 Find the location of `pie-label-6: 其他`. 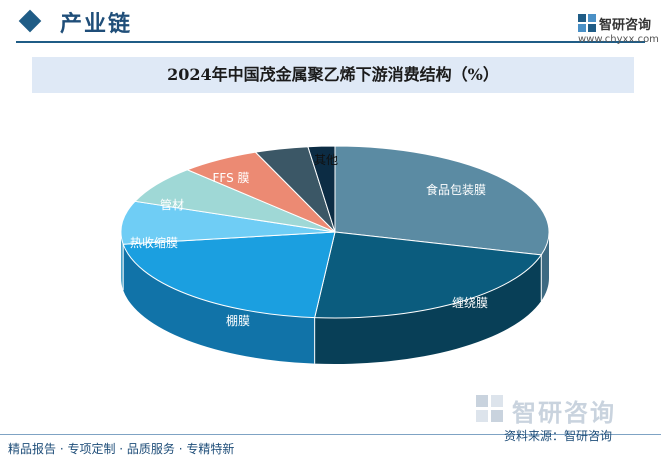

pie-label-6: 其他 is located at coordinates (326, 160).